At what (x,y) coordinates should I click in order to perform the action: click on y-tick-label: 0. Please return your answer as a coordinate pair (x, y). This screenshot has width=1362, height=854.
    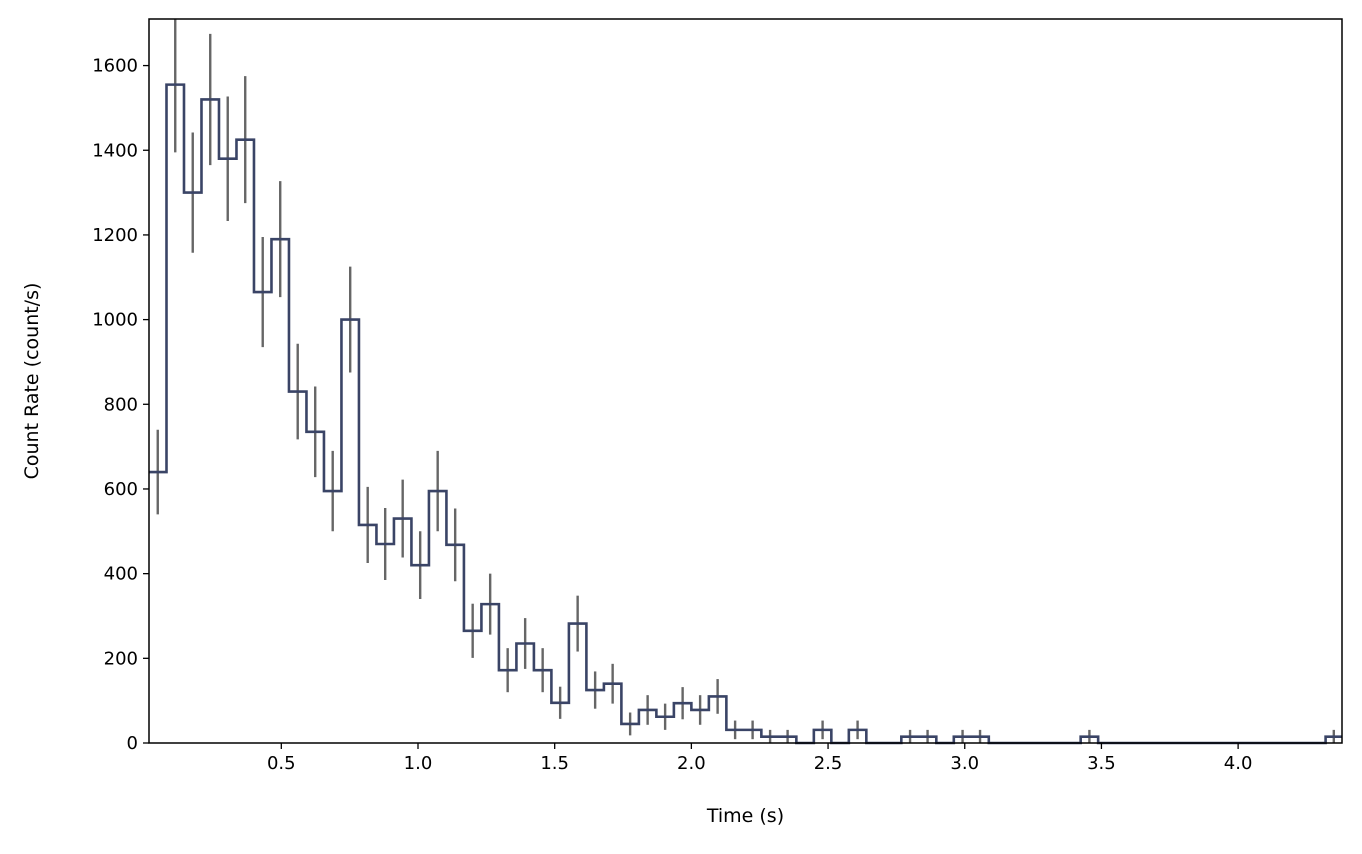
    Looking at the image, I should click on (132, 743).